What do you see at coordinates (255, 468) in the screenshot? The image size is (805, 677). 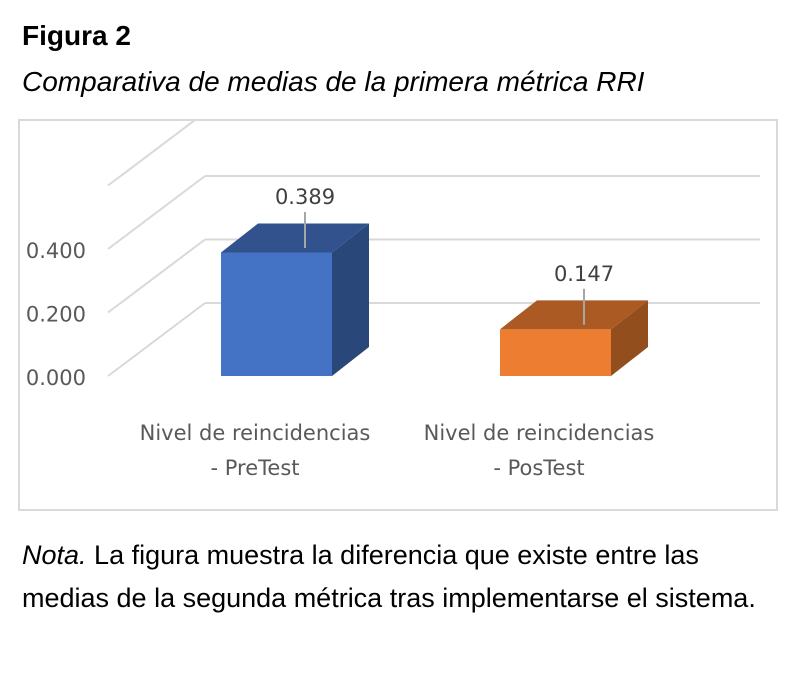 I see `x-tick-label: - PreTest` at bounding box center [255, 468].